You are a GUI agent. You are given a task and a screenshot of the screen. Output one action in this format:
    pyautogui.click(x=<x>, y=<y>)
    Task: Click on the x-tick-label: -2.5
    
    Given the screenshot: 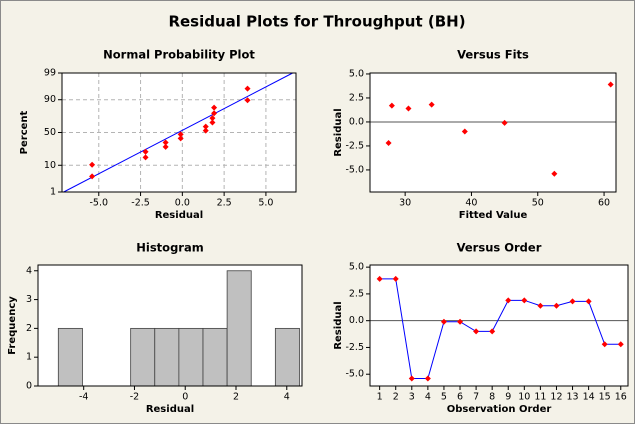 What is the action you would take?
    pyautogui.click(x=140, y=203)
    